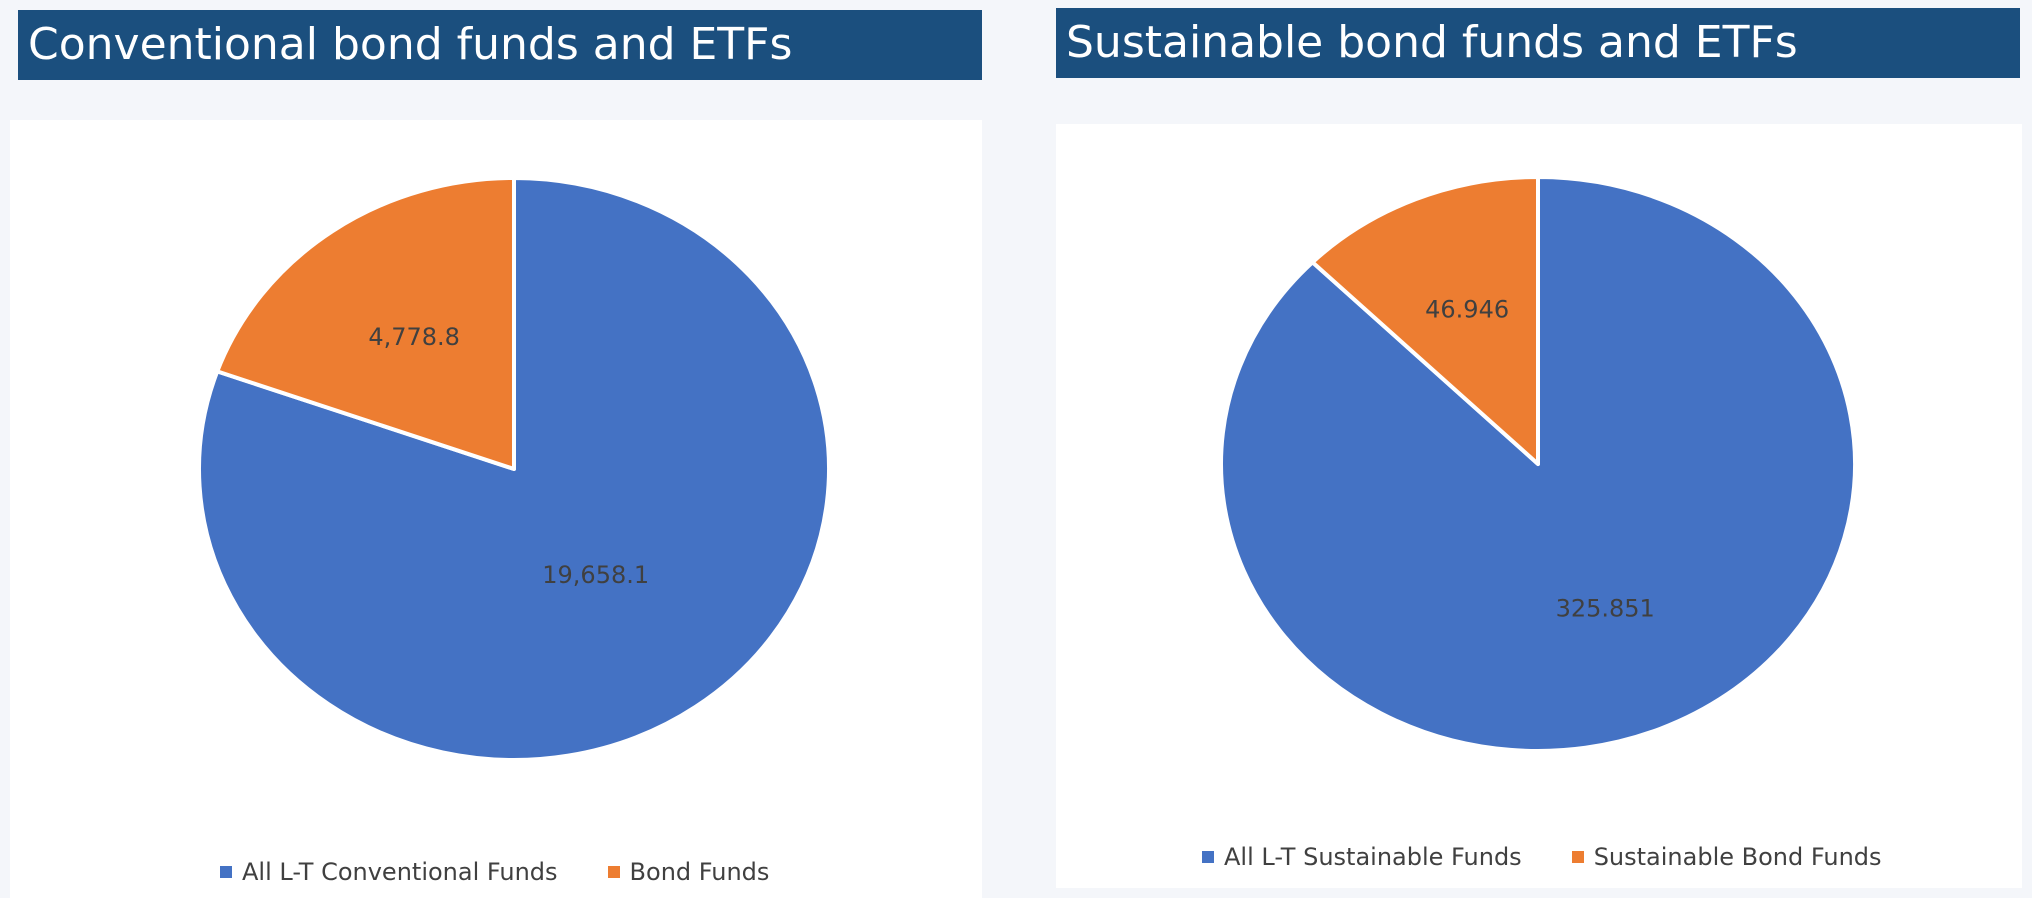 The width and height of the screenshot is (2032, 898). What do you see at coordinates (1373, 857) in the screenshot?
I see `legend-label: All L-T Sustainable Funds` at bounding box center [1373, 857].